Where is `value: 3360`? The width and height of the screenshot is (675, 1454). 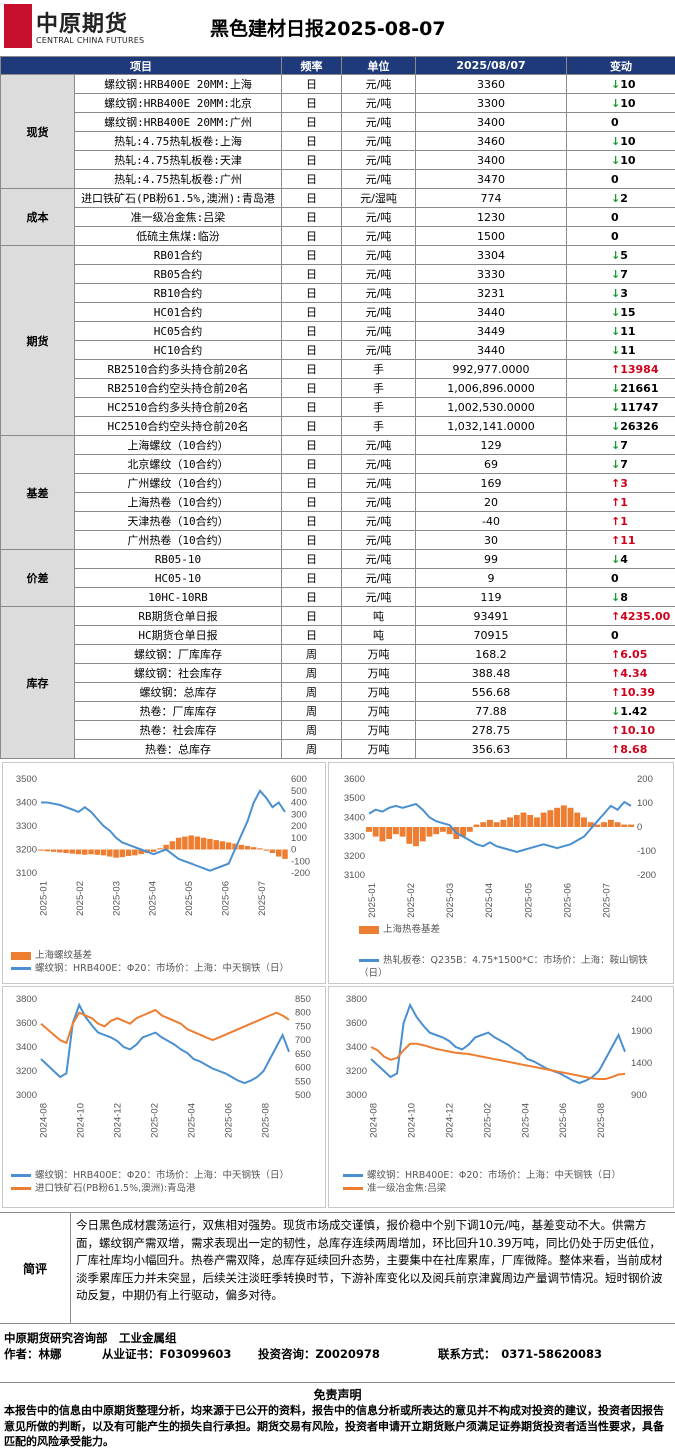 value: 3360 is located at coordinates (491, 84).